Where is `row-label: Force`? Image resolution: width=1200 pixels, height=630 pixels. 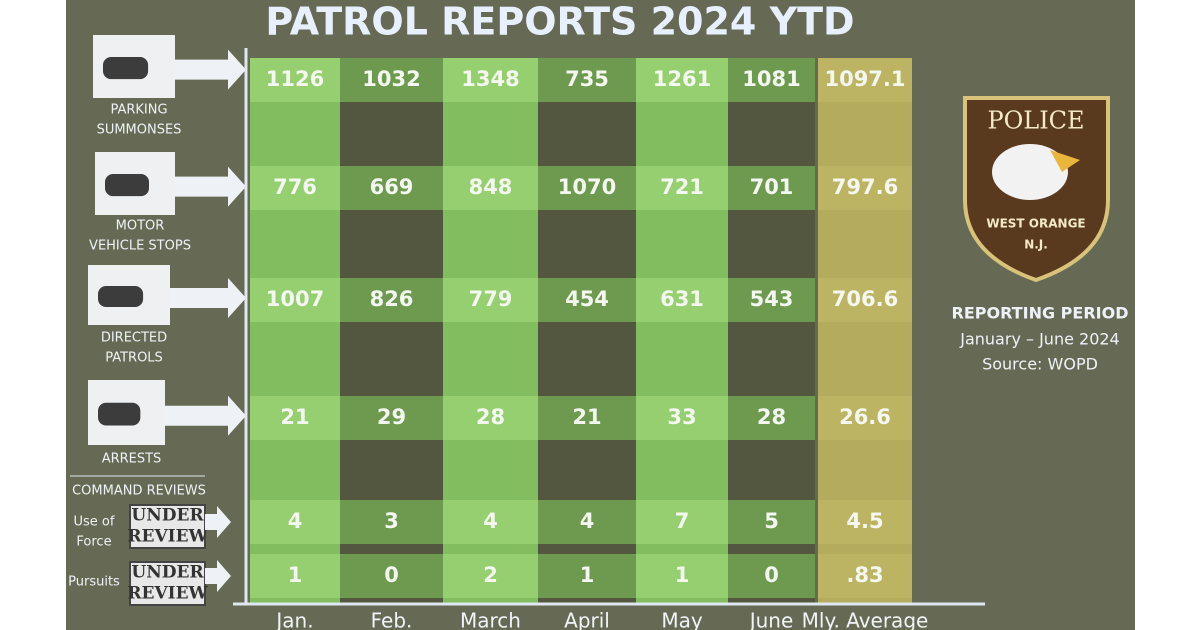
row-label: Force is located at coordinates (93, 542).